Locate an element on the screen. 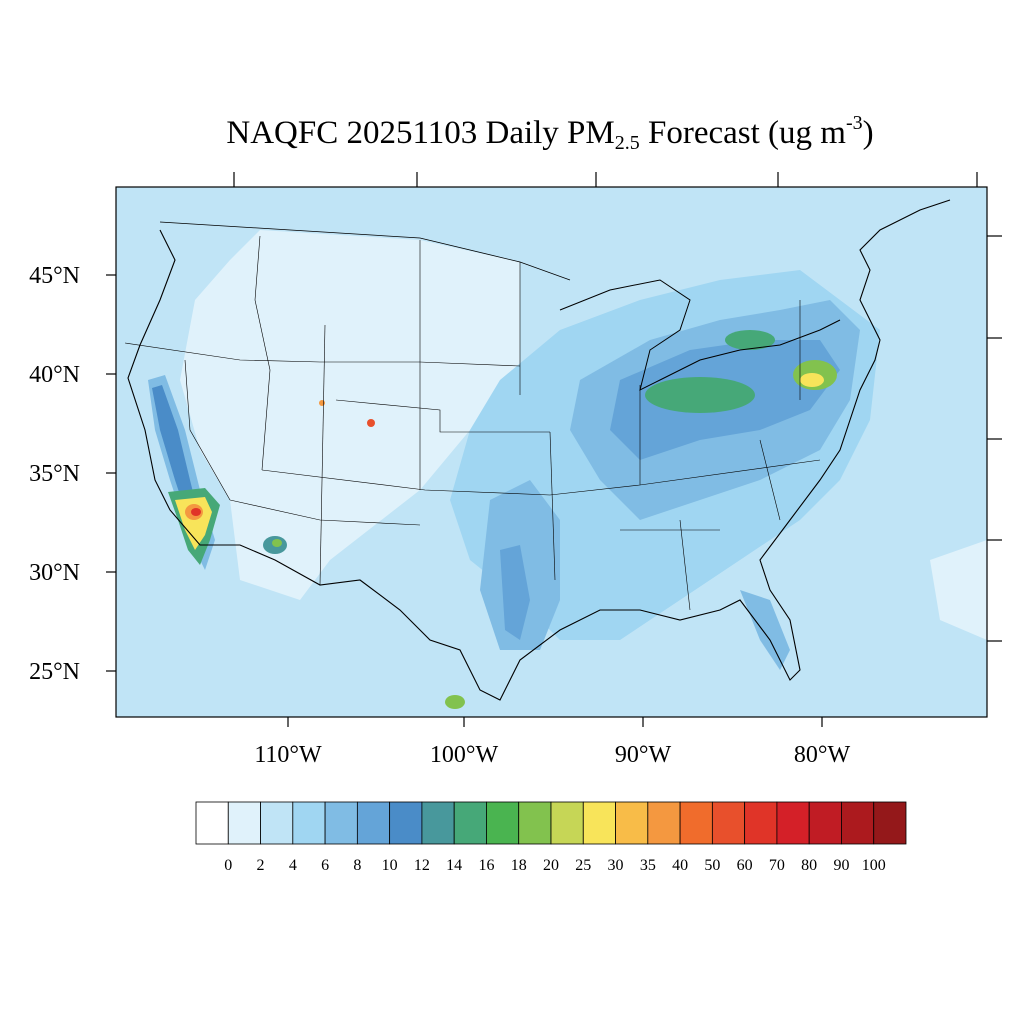 This screenshot has height=1024, width=1024. field-ocean-southeast-light is located at coordinates (958, 590).